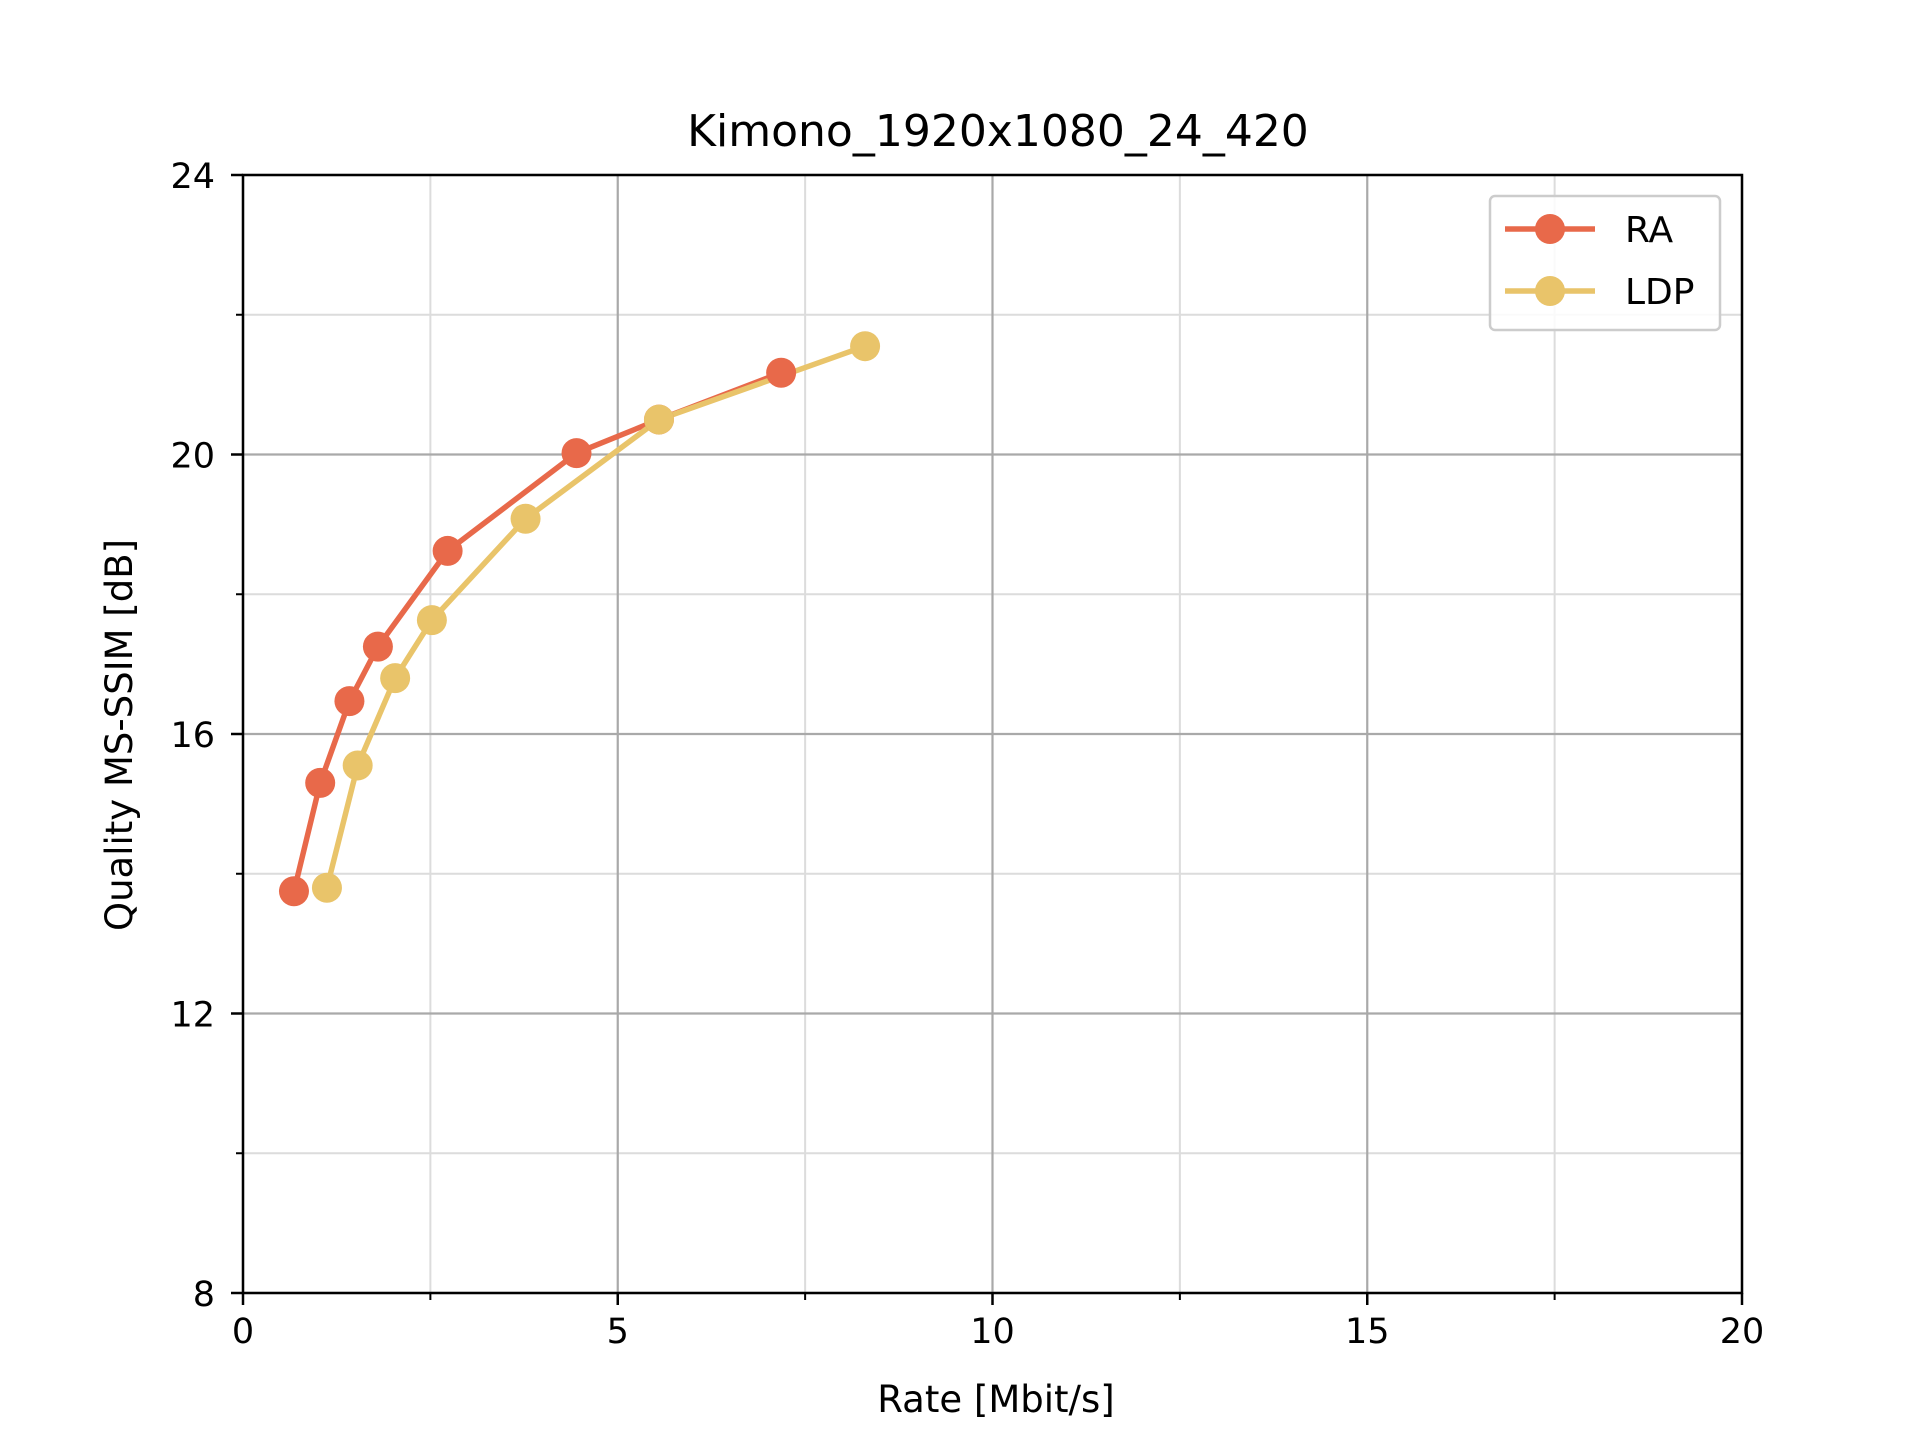 Image resolution: width=1920 pixels, height=1440 pixels. I want to click on y-tick-label: 16, so click(192, 736).